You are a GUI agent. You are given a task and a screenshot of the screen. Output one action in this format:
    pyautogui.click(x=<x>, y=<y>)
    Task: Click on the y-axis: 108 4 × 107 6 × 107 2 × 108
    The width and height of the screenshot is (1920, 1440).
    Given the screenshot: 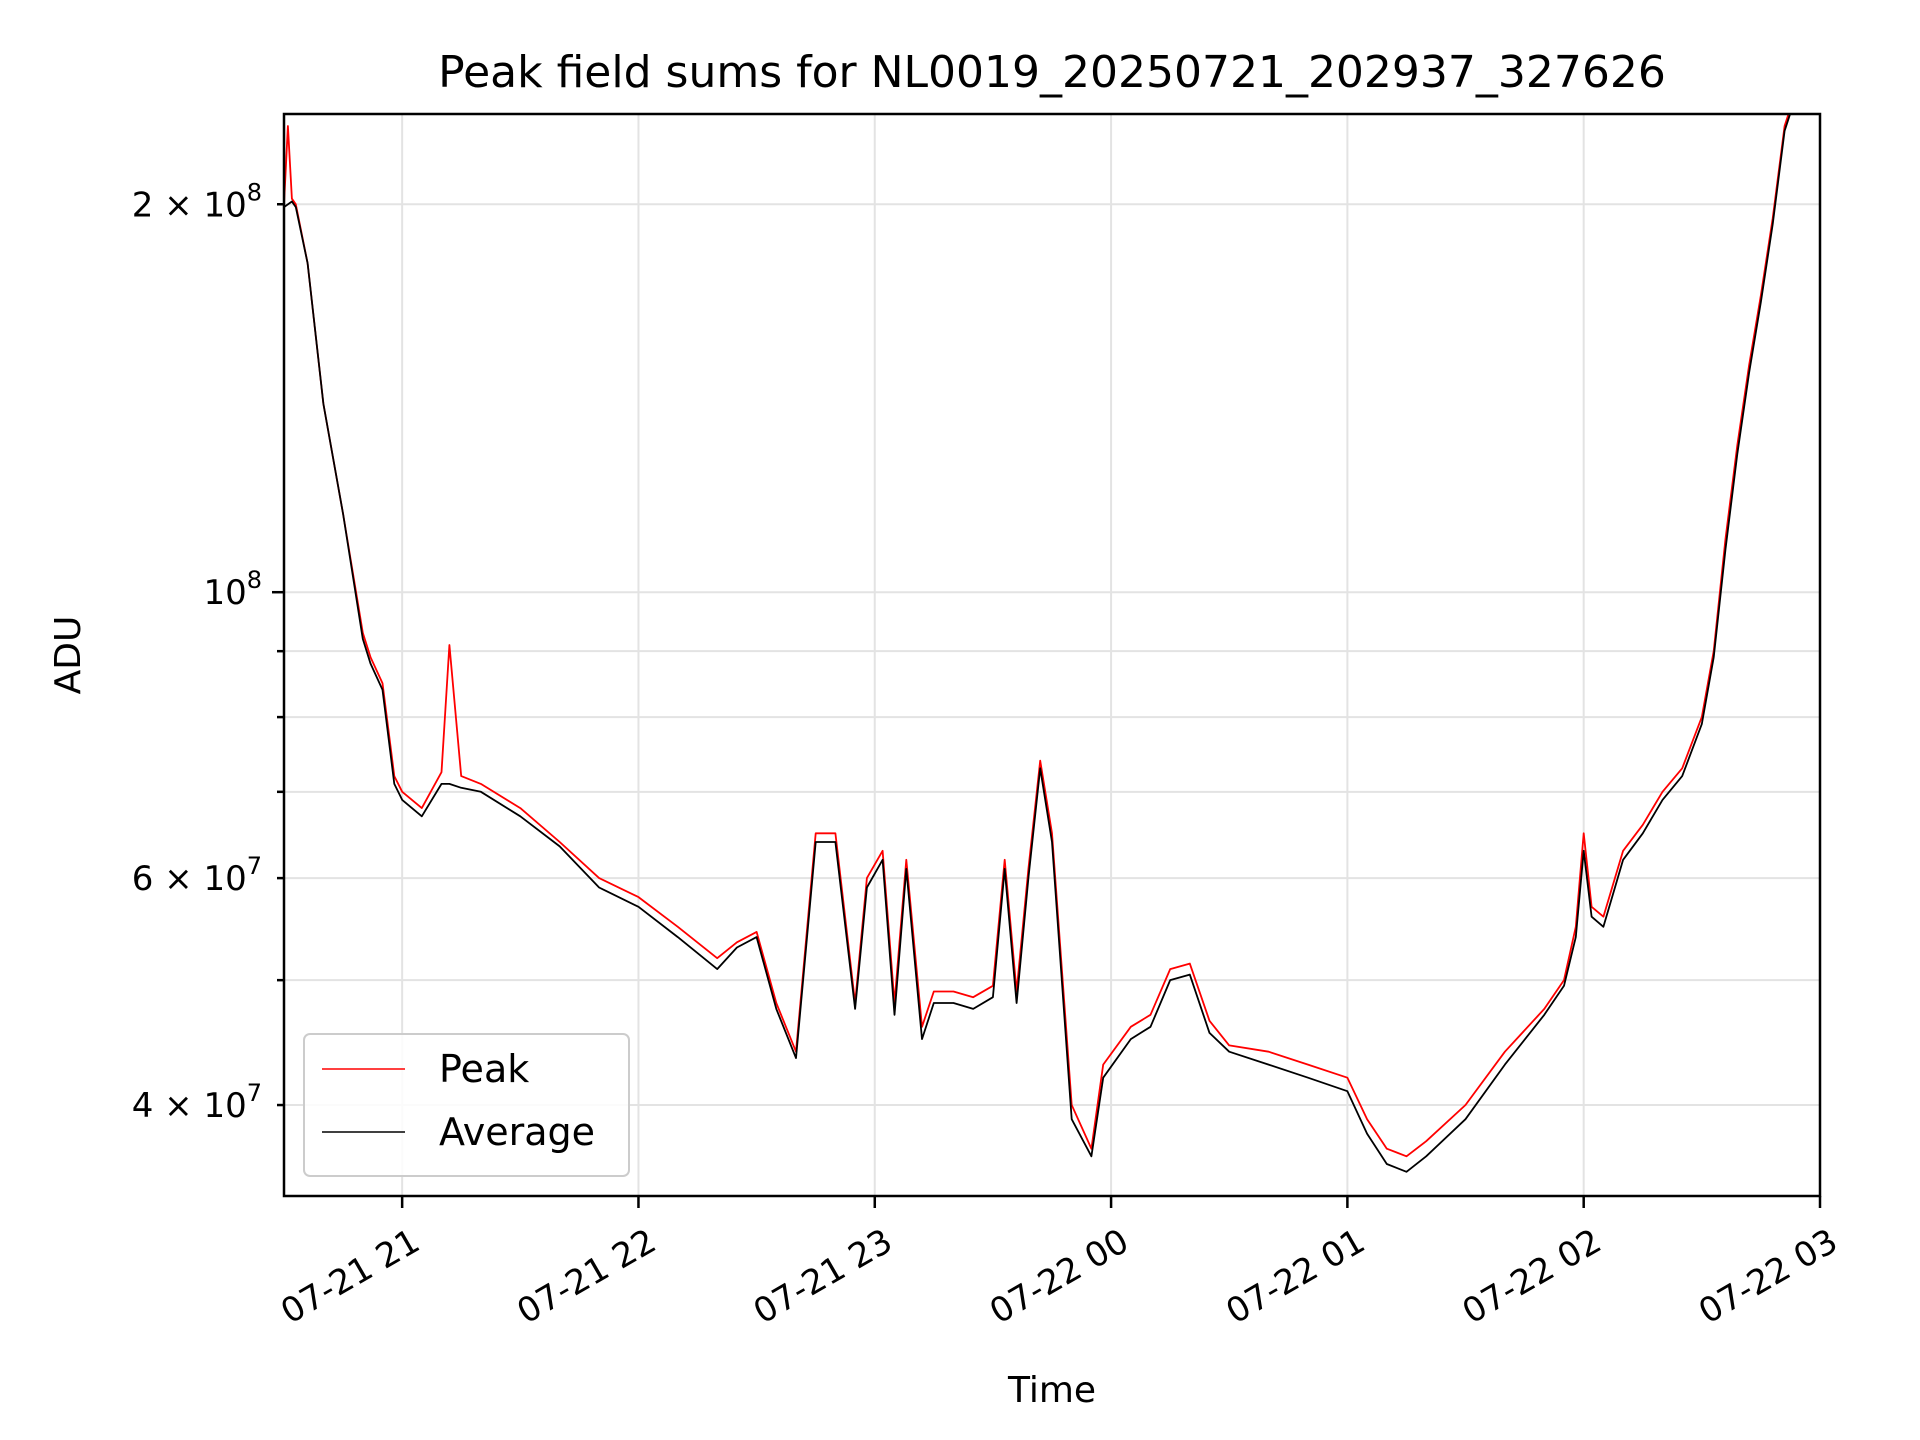 What is the action you would take?
    pyautogui.click(x=208, y=652)
    